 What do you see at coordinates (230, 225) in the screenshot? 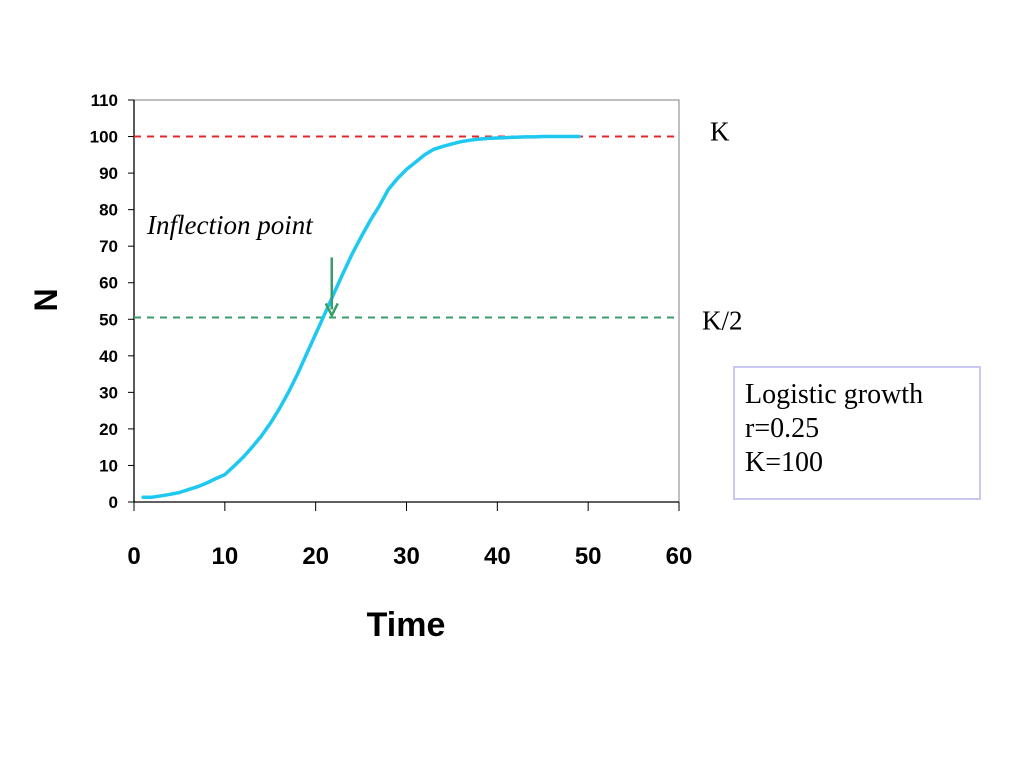
I see `inflection-point-label: Inflection point` at bounding box center [230, 225].